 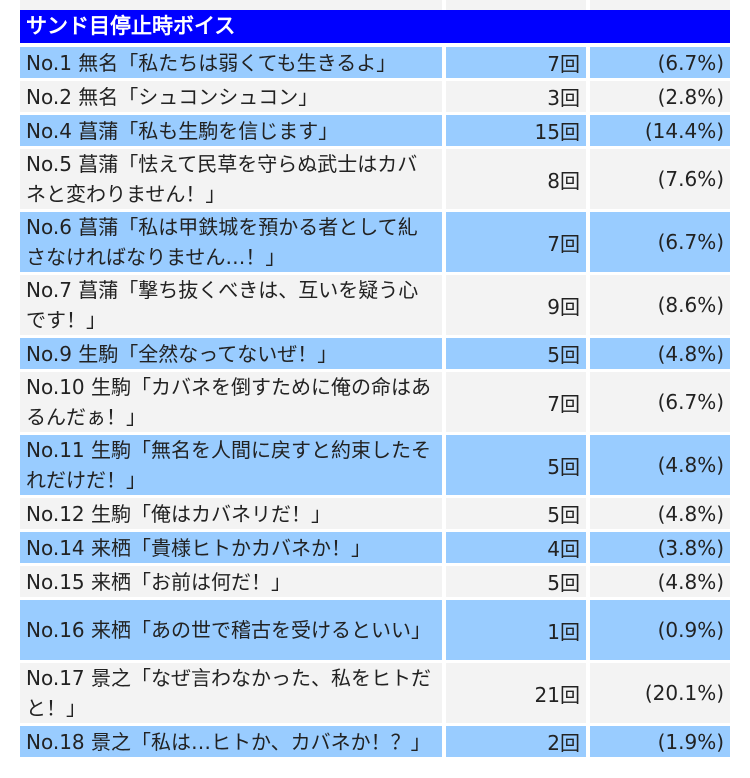 What do you see at coordinates (514, 741) in the screenshot?
I see `voice-count: 2回` at bounding box center [514, 741].